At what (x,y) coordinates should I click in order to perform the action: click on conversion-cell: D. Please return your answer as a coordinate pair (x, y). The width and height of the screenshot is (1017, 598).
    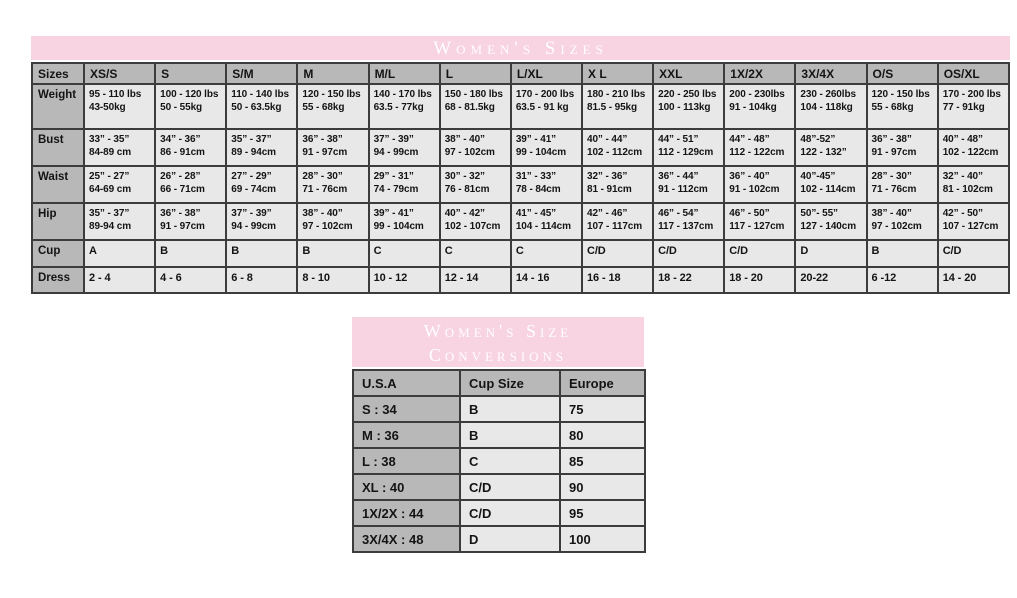
    Looking at the image, I should click on (510, 539).